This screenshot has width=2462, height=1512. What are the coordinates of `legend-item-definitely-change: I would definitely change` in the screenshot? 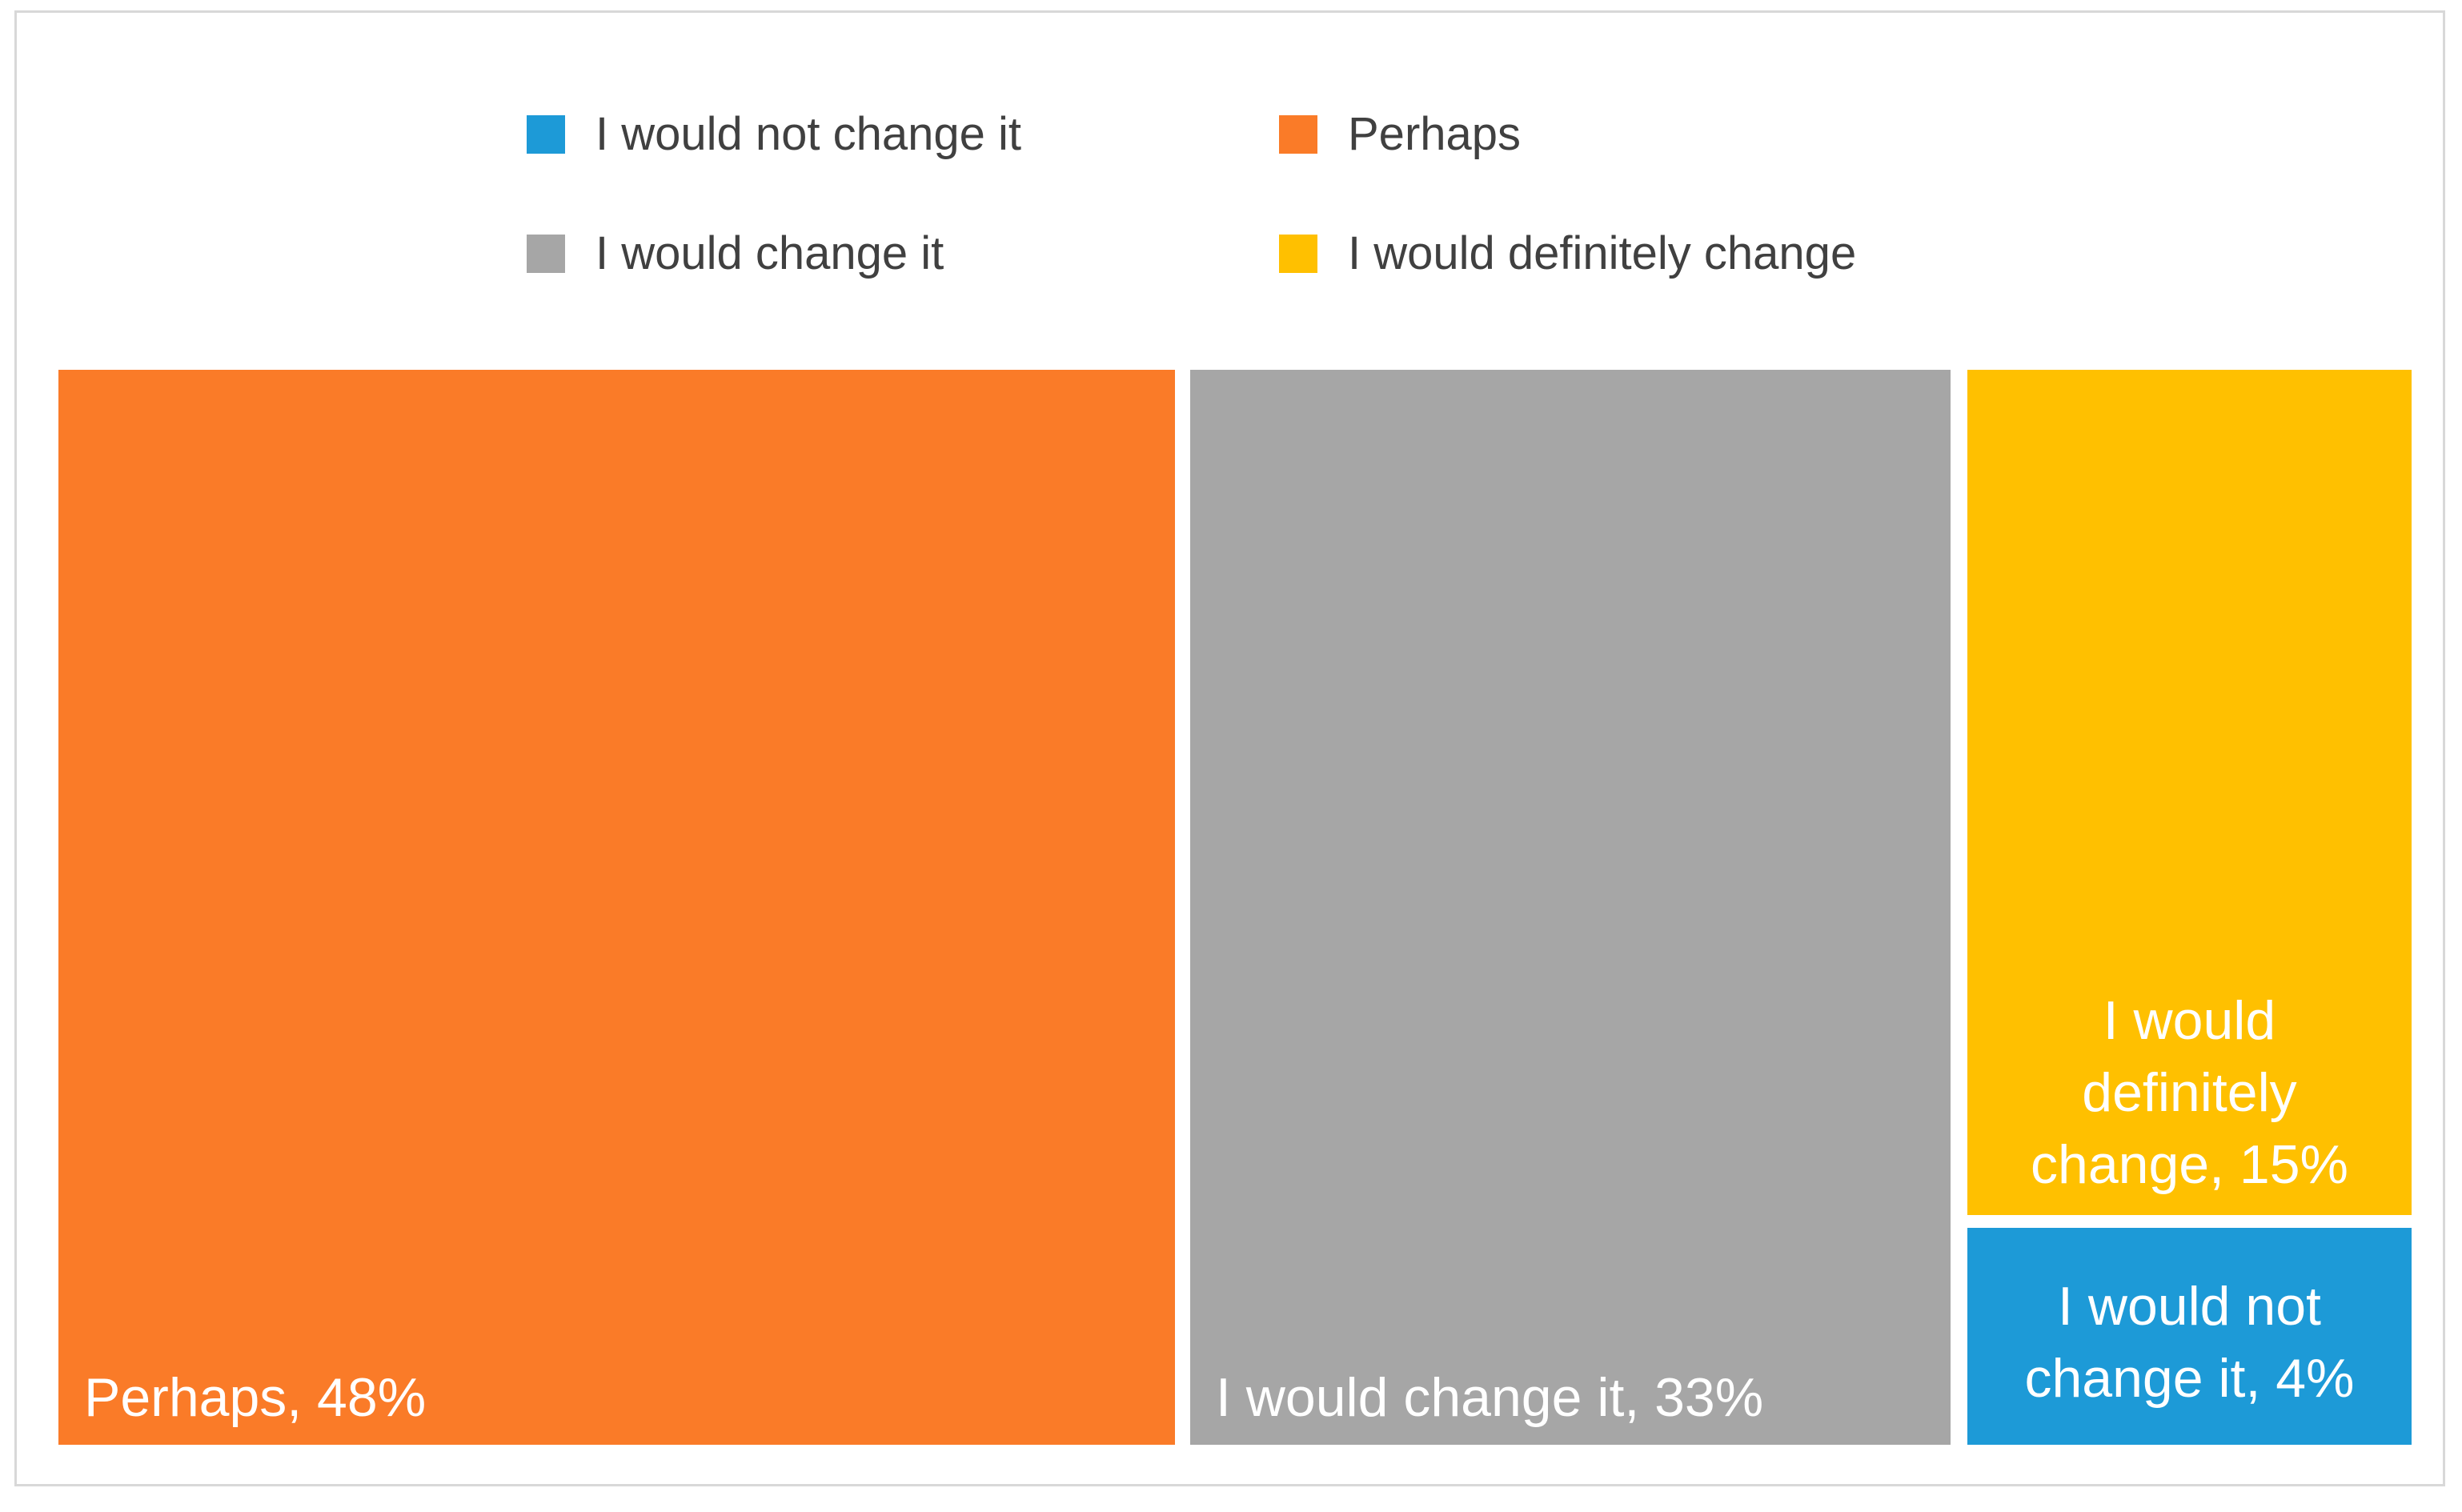 It's located at (1568, 253).